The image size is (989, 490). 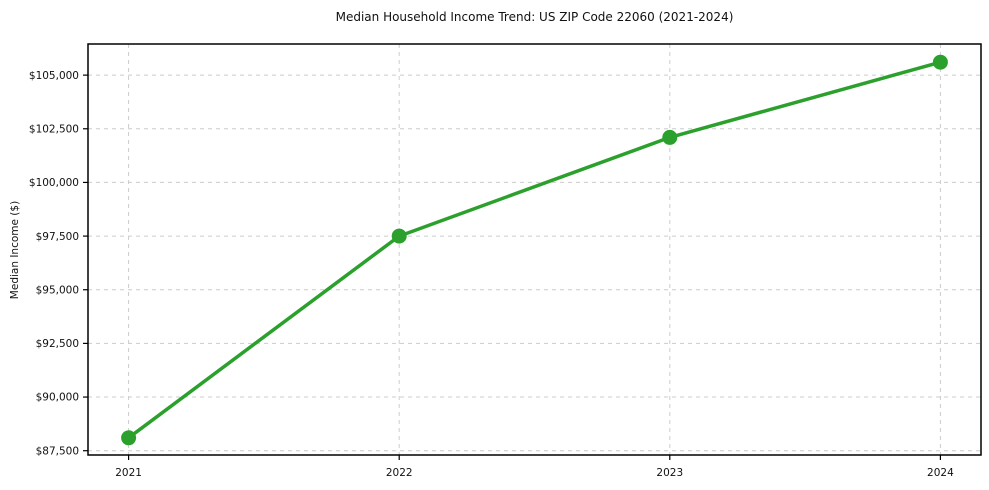 What do you see at coordinates (57, 237) in the screenshot?
I see `y-tick-label: $97,500` at bounding box center [57, 237].